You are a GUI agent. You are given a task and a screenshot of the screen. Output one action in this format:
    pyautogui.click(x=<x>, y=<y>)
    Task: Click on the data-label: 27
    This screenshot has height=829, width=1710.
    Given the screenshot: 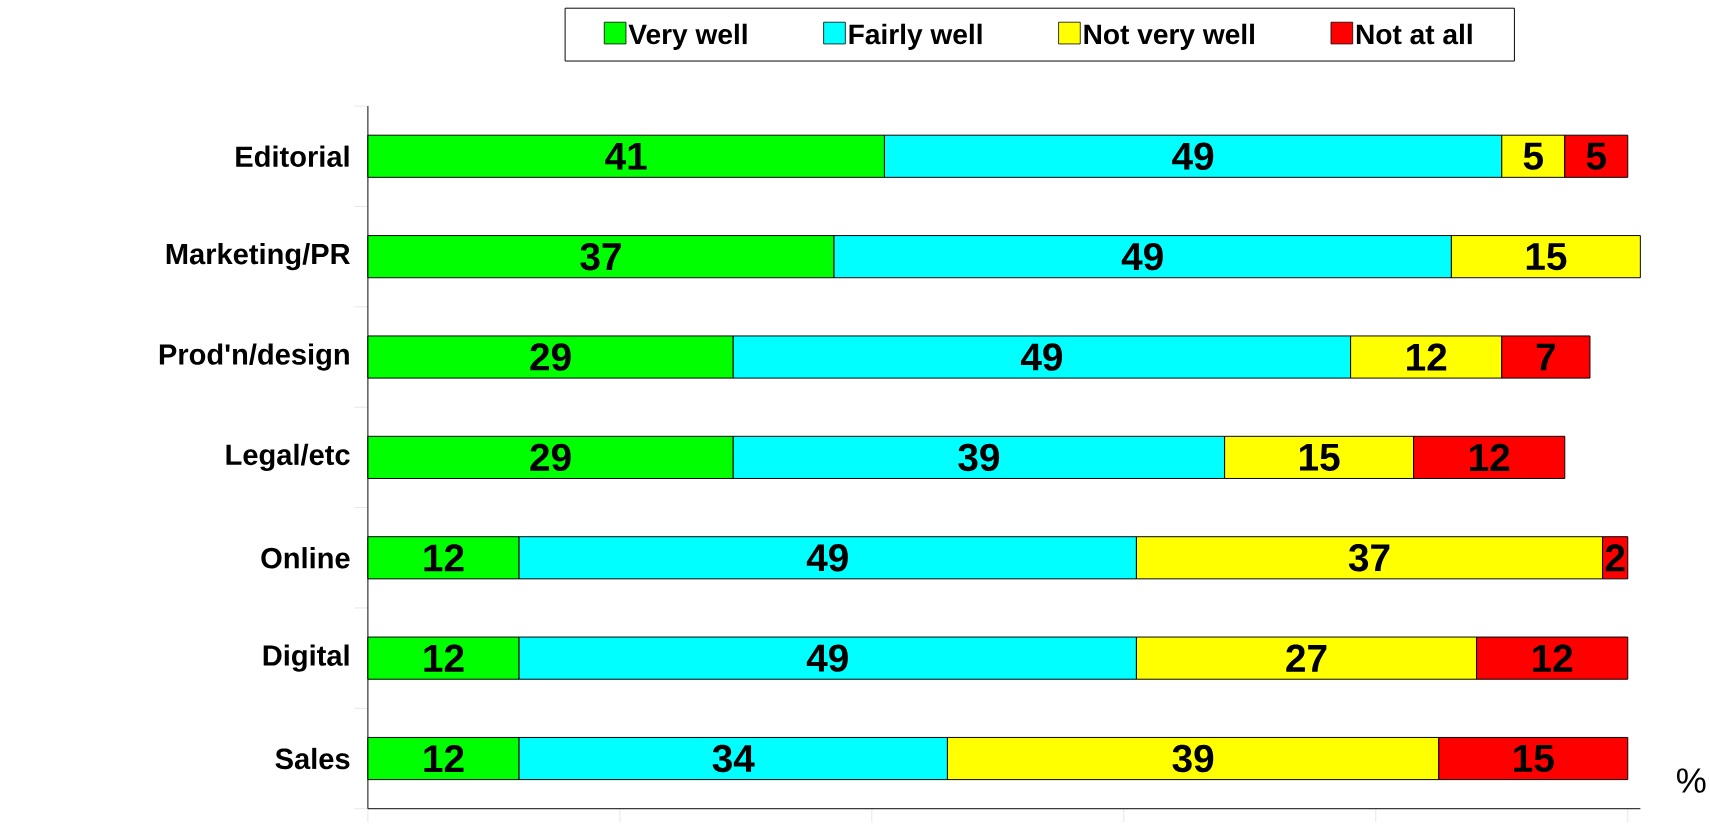 What is the action you would take?
    pyautogui.click(x=1306, y=658)
    